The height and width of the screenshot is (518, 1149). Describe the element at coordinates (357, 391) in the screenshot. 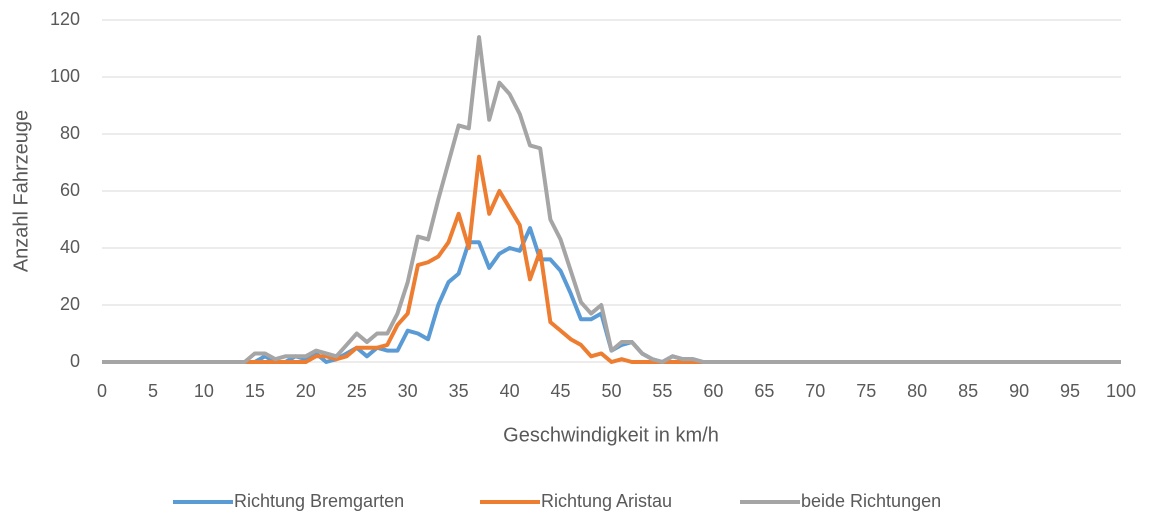

I see `x-tick-label: 25` at that location.